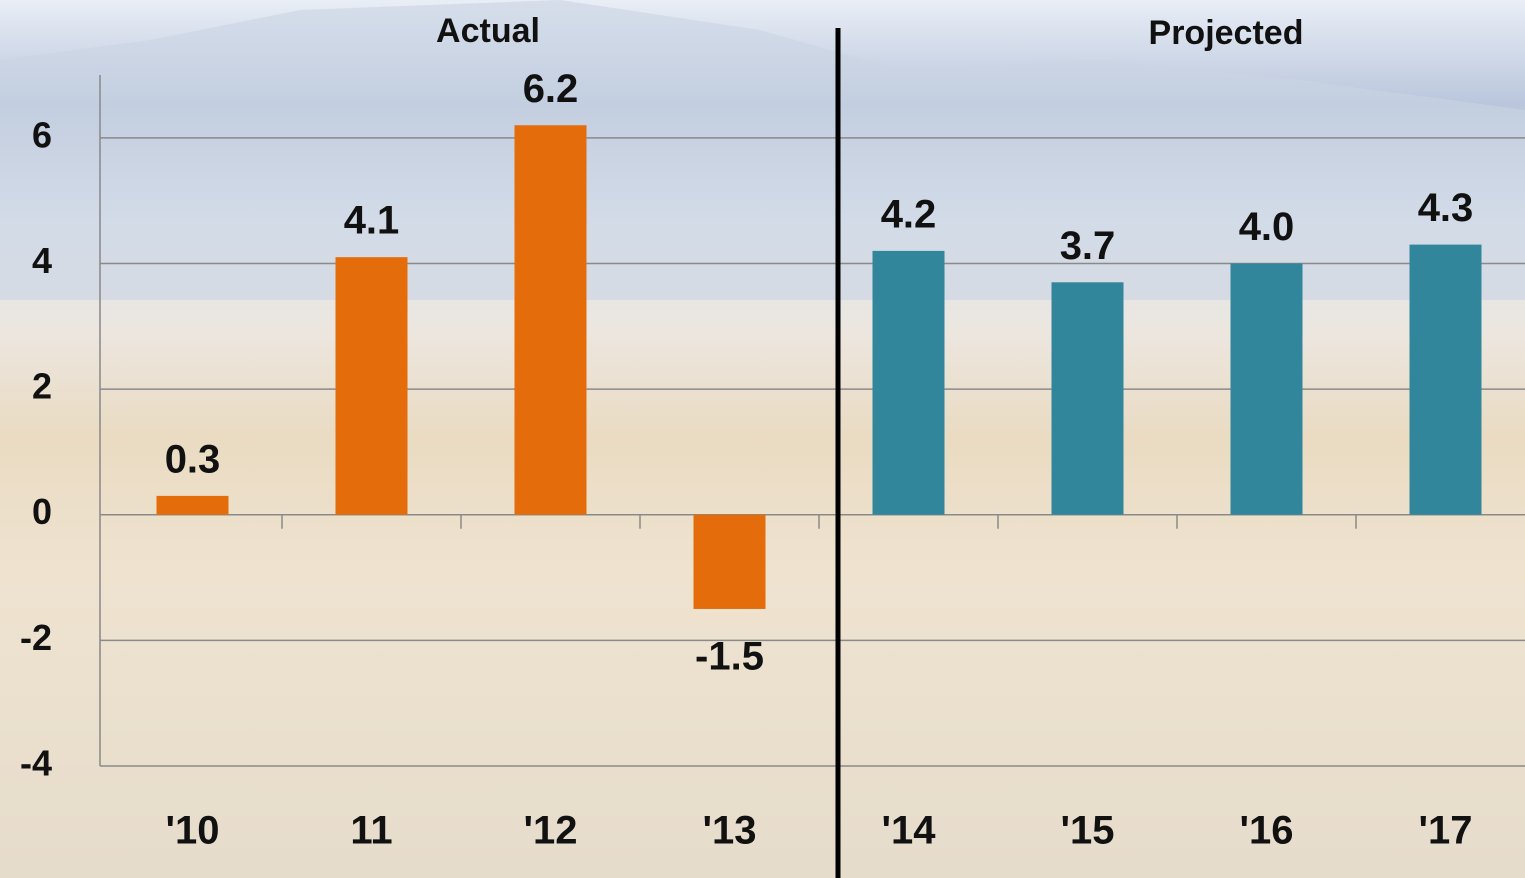 The width and height of the screenshot is (1525, 878). I want to click on y-tick-label: 0, so click(42, 511).